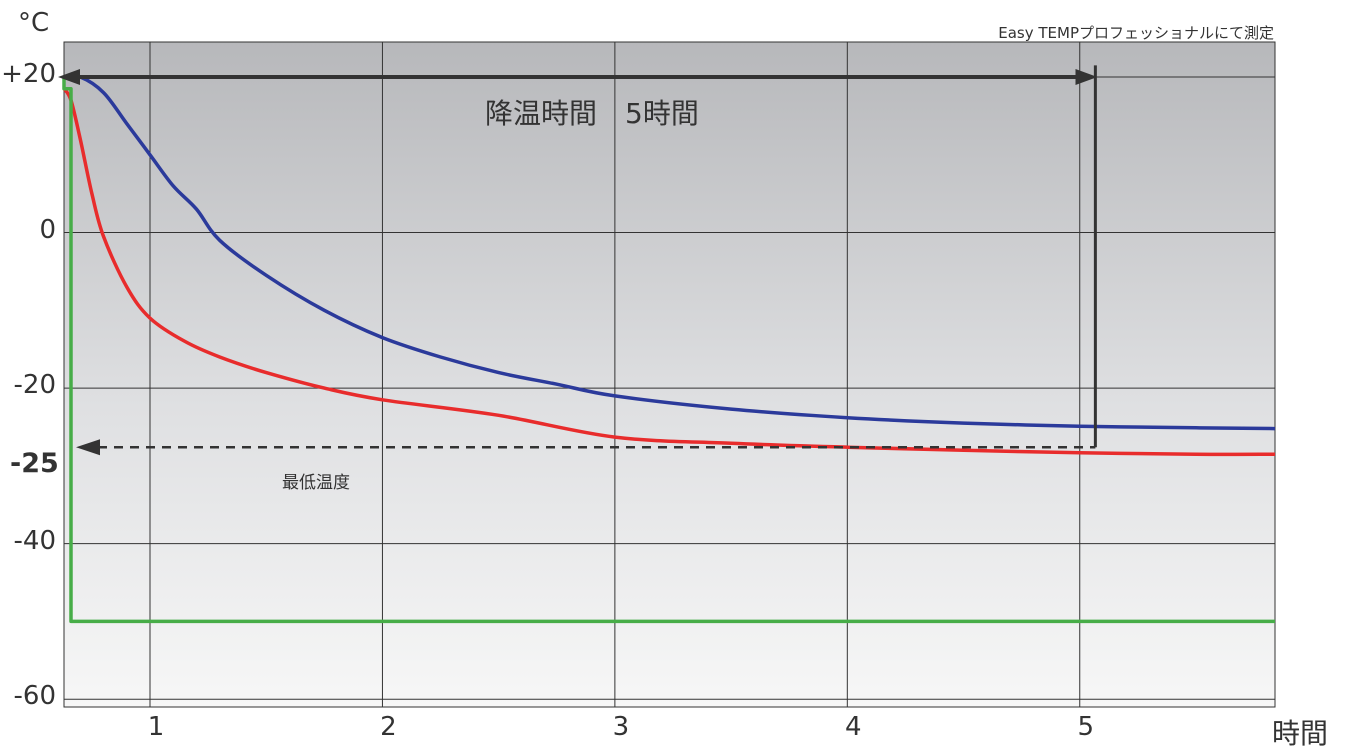 Image resolution: width=1350 pixels, height=752 pixels. What do you see at coordinates (156, 727) in the screenshot?
I see `x-tick-label: 1` at bounding box center [156, 727].